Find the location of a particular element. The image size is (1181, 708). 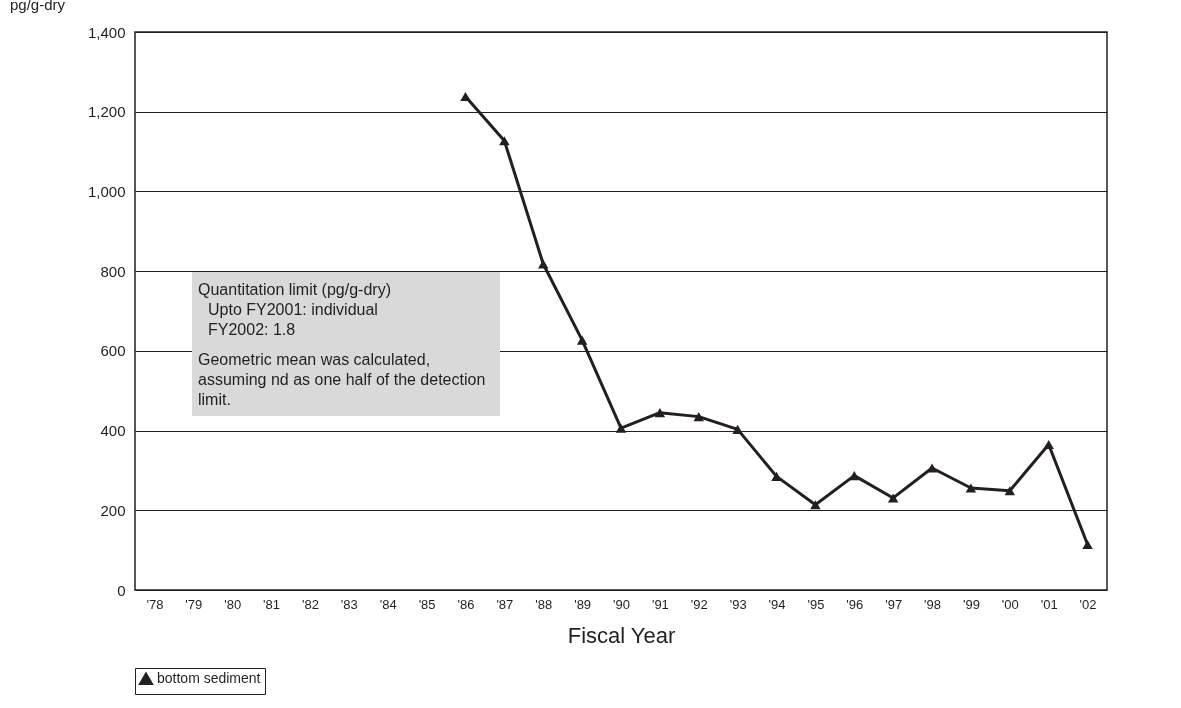

x-tick-label: '94 is located at coordinates (777, 604).